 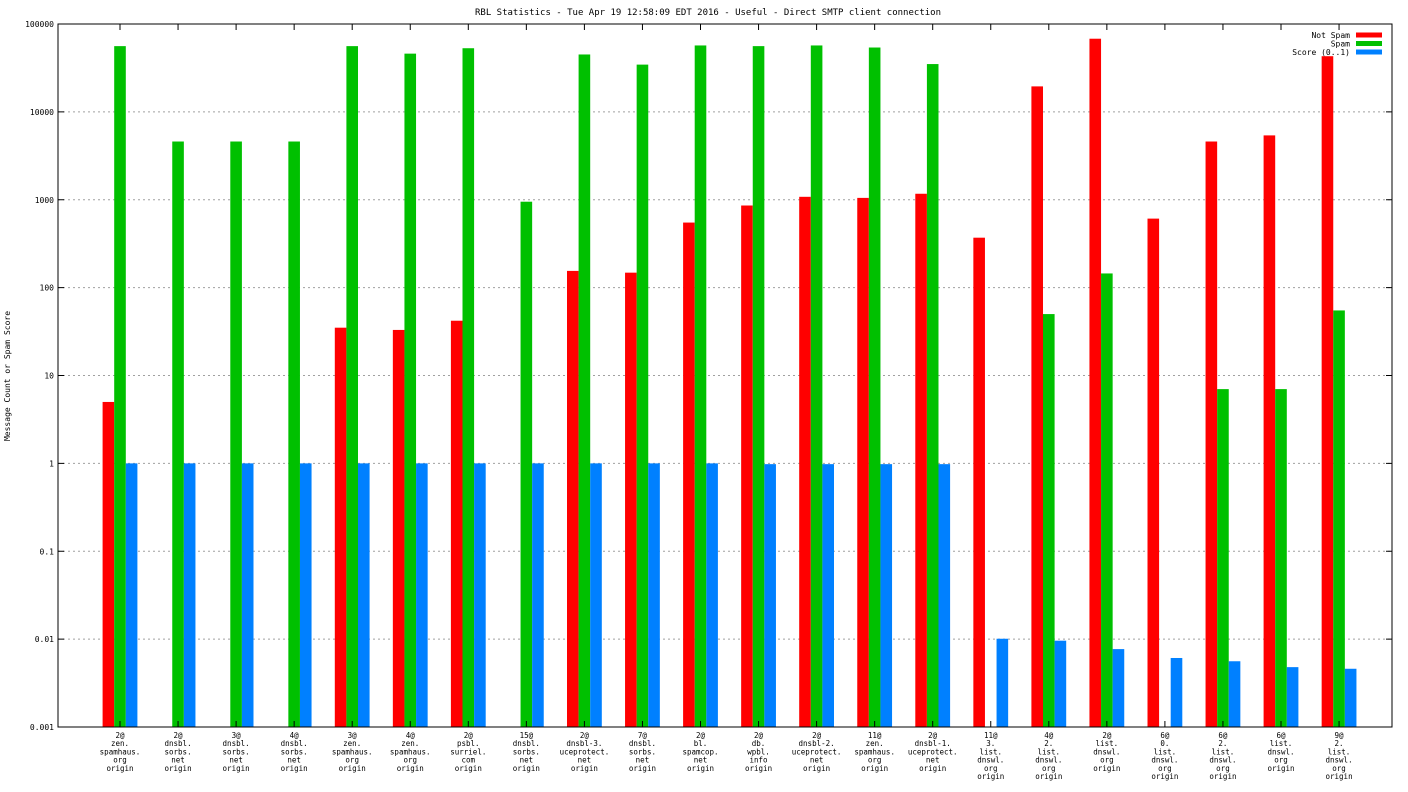 What do you see at coordinates (352, 752) in the screenshot?
I see `x-tick-label: 3@ zen. spamhaus. org origin` at bounding box center [352, 752].